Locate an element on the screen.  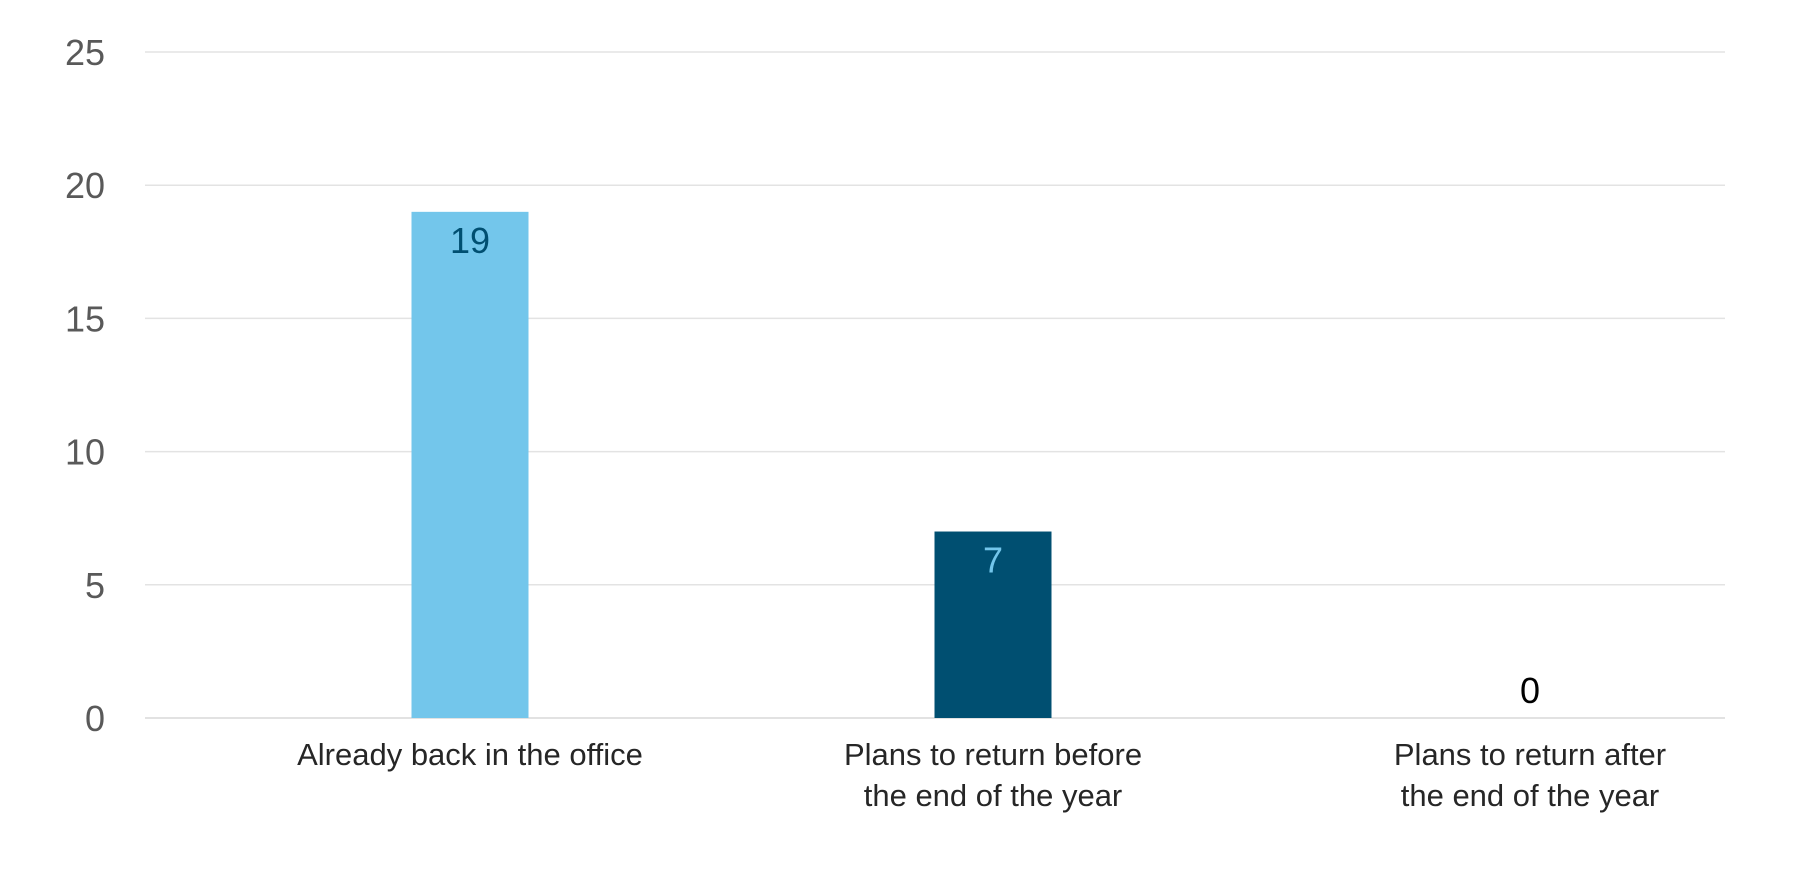
y-tick-label: 20 is located at coordinates (85, 185).